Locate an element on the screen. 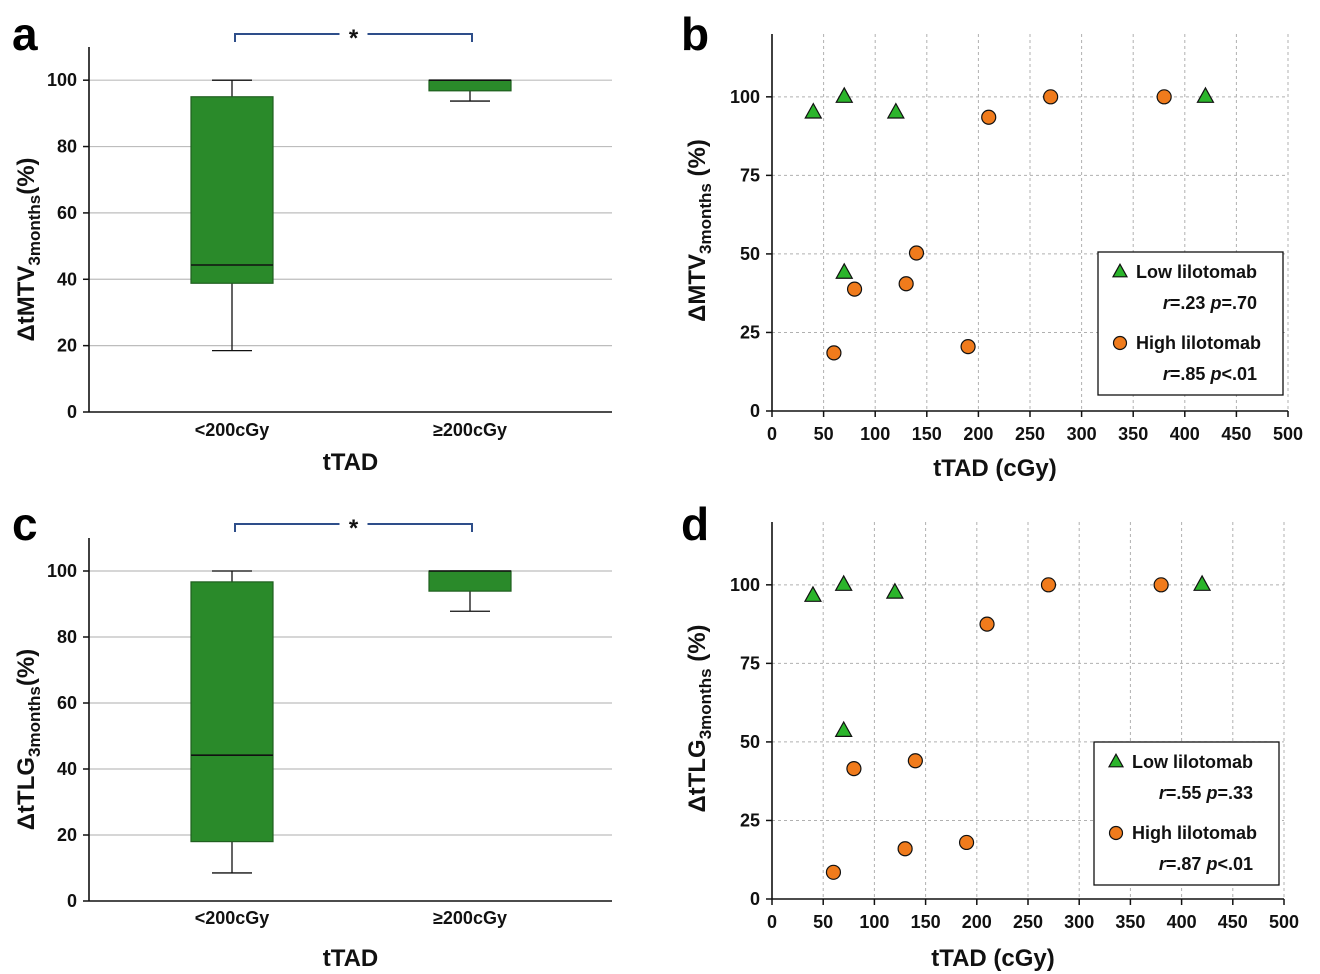  significance-bracket-left is located at coordinates (287, 527).